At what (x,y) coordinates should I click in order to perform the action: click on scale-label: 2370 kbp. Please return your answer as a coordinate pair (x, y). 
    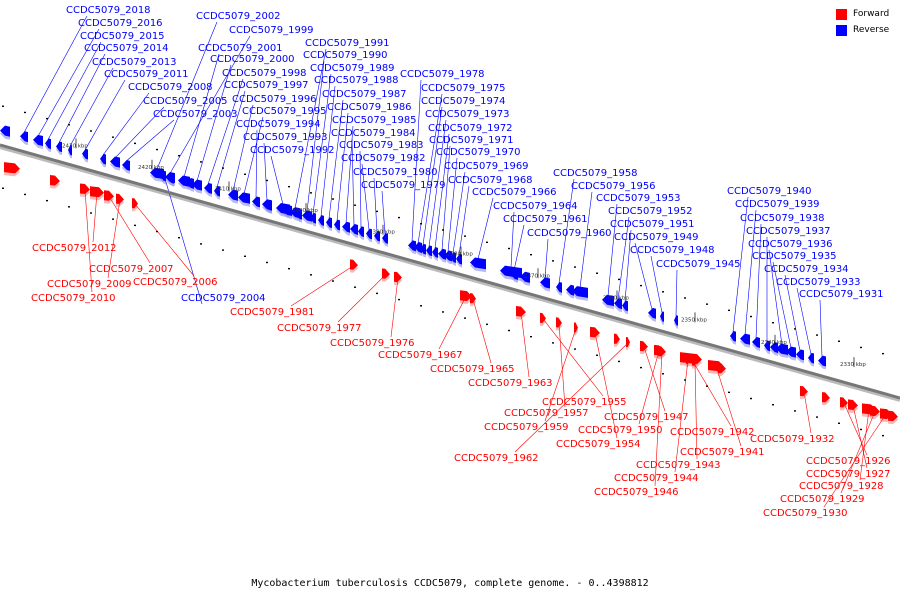
    Looking at the image, I should click on (537, 276).